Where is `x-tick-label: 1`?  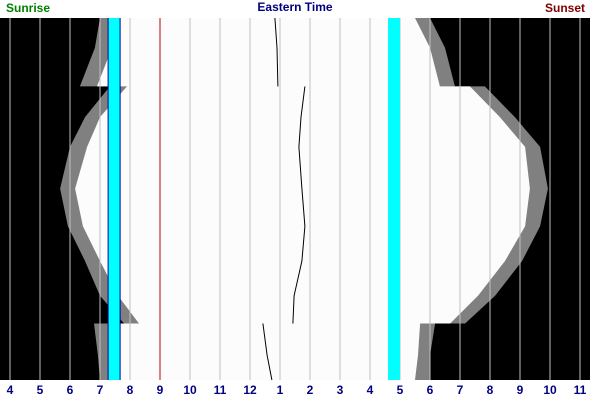 x-tick-label: 1 is located at coordinates (280, 390).